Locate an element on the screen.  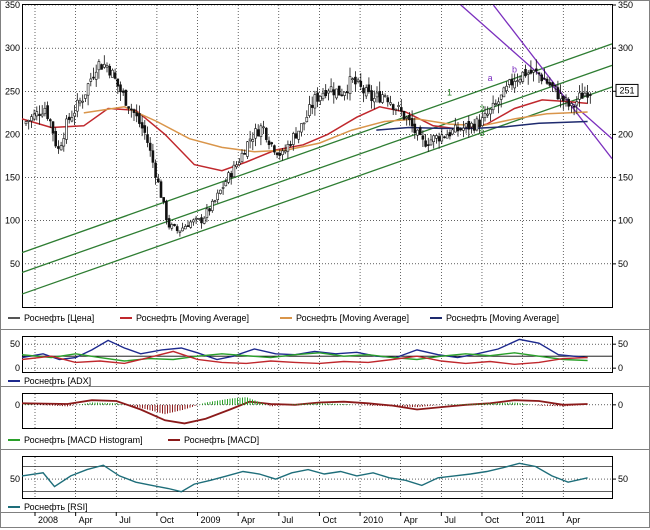
y-tick-label-left: 50 is located at coordinates (15, 344).